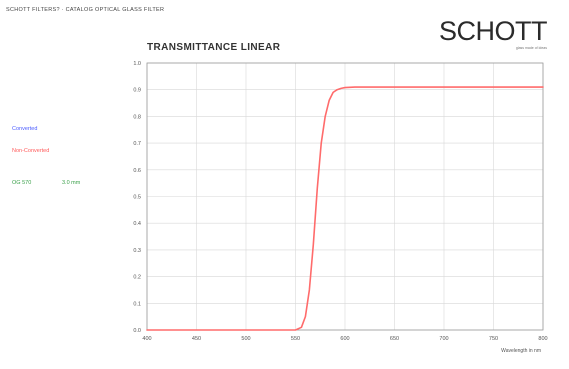 The image size is (569, 369). What do you see at coordinates (137, 304) in the screenshot?
I see `y-tick-label: 0.1` at bounding box center [137, 304].